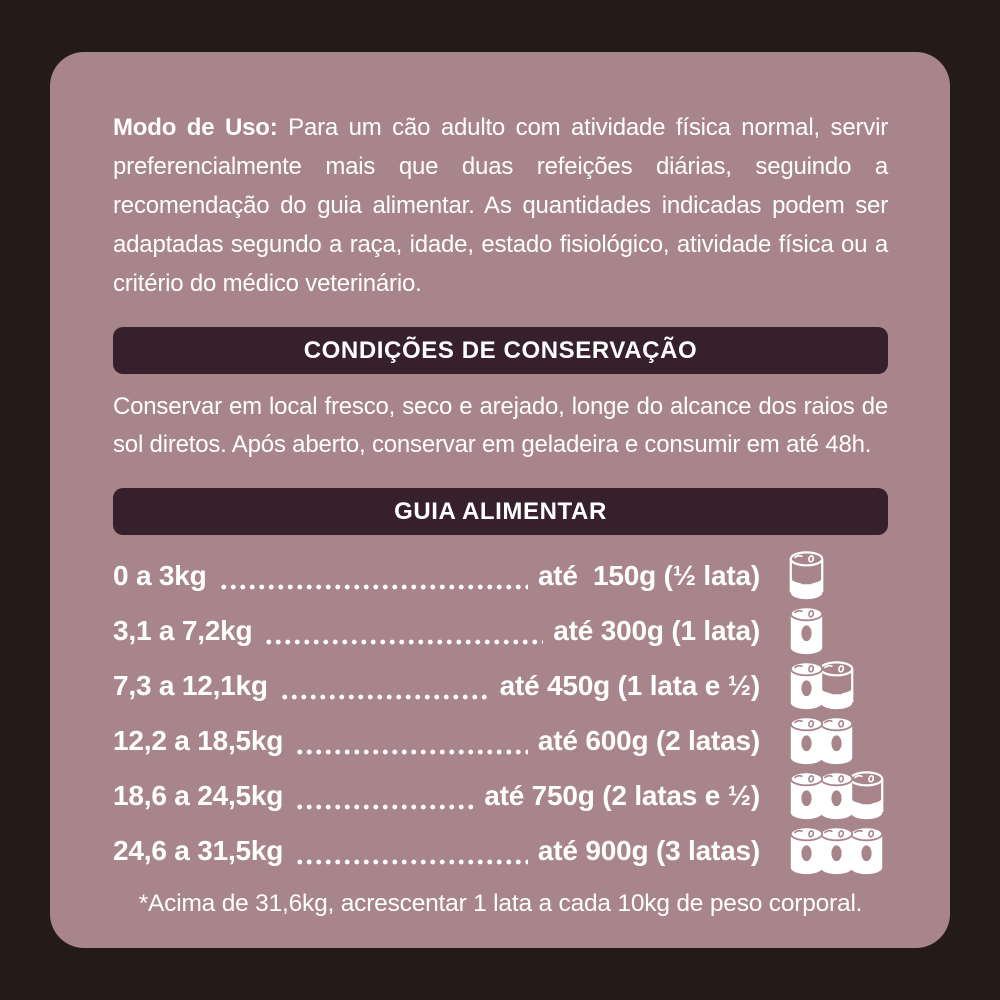 This screenshot has width=1000, height=1000. I want to click on serving-amount: até 750g (2 latas e ½), so click(622, 795).